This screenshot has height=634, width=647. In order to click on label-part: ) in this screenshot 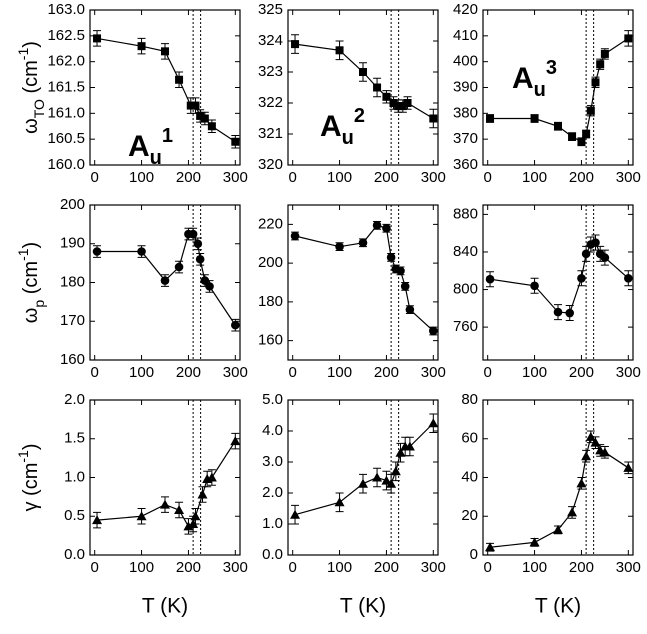, I will do `click(31, 446)`.